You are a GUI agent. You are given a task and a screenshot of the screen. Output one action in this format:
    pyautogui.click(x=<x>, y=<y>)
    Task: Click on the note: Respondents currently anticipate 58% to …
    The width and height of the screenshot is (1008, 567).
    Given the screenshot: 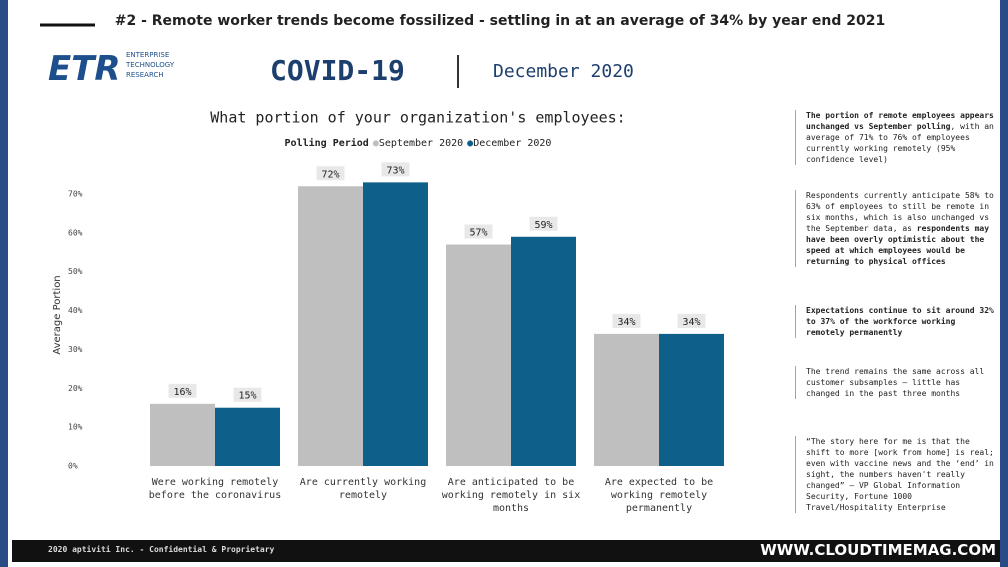 What is the action you would take?
    pyautogui.click(x=895, y=228)
    